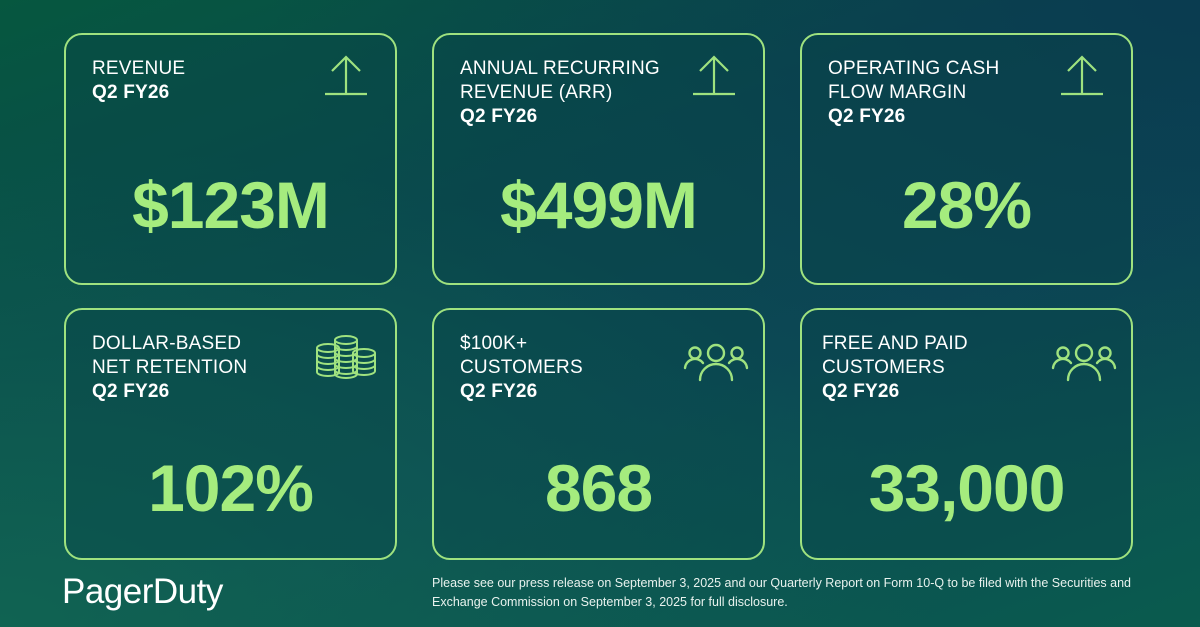 Image resolution: width=1200 pixels, height=627 pixels. I want to click on card-title: DOLLAR-BASED NET RETENTION, so click(170, 355).